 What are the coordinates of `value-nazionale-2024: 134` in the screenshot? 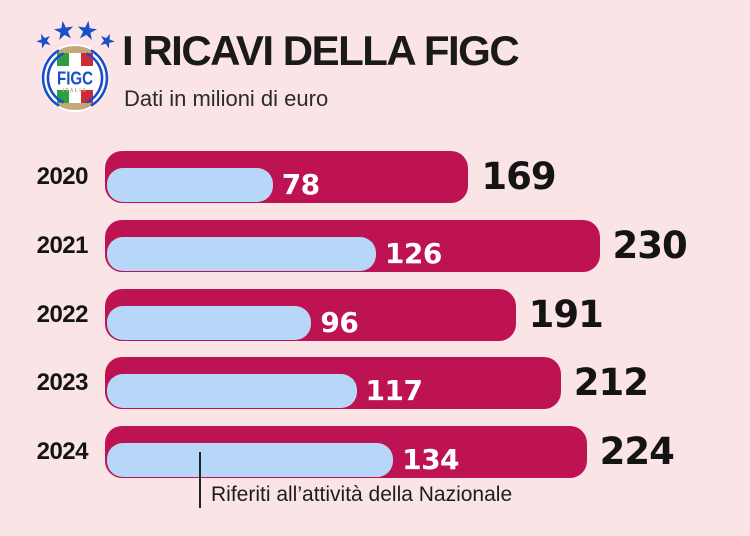 It's located at (431, 460).